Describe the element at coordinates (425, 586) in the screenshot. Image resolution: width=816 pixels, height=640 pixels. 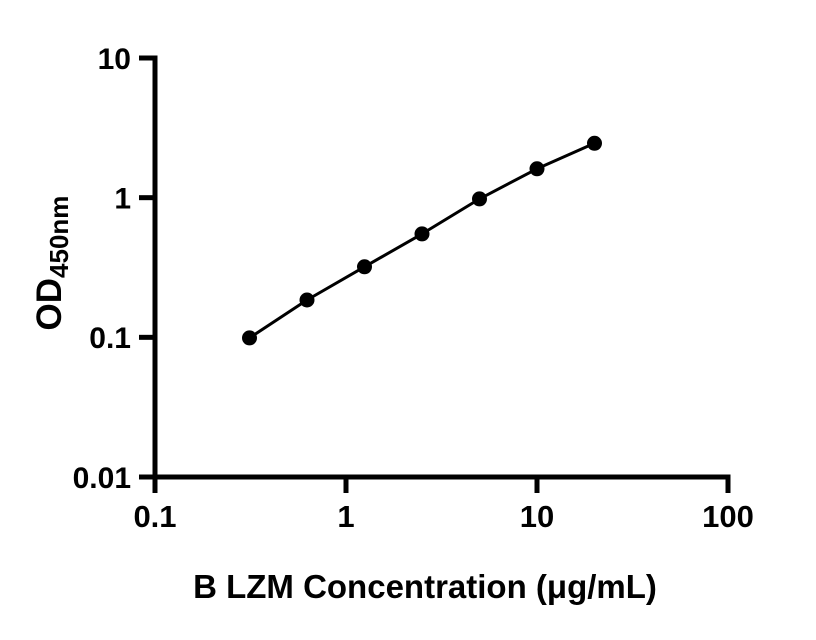
I see `x-axis-title: B LZM Concentration (μg/mL)` at that location.